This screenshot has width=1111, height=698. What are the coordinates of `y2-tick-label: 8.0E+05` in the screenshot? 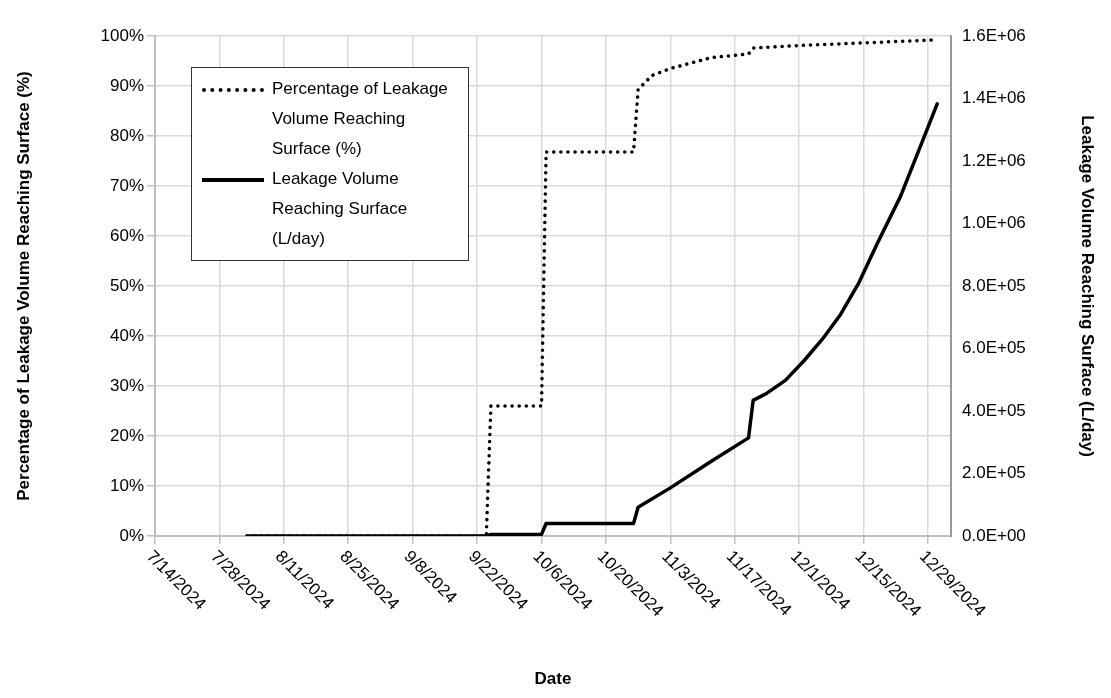 It's located at (994, 285).